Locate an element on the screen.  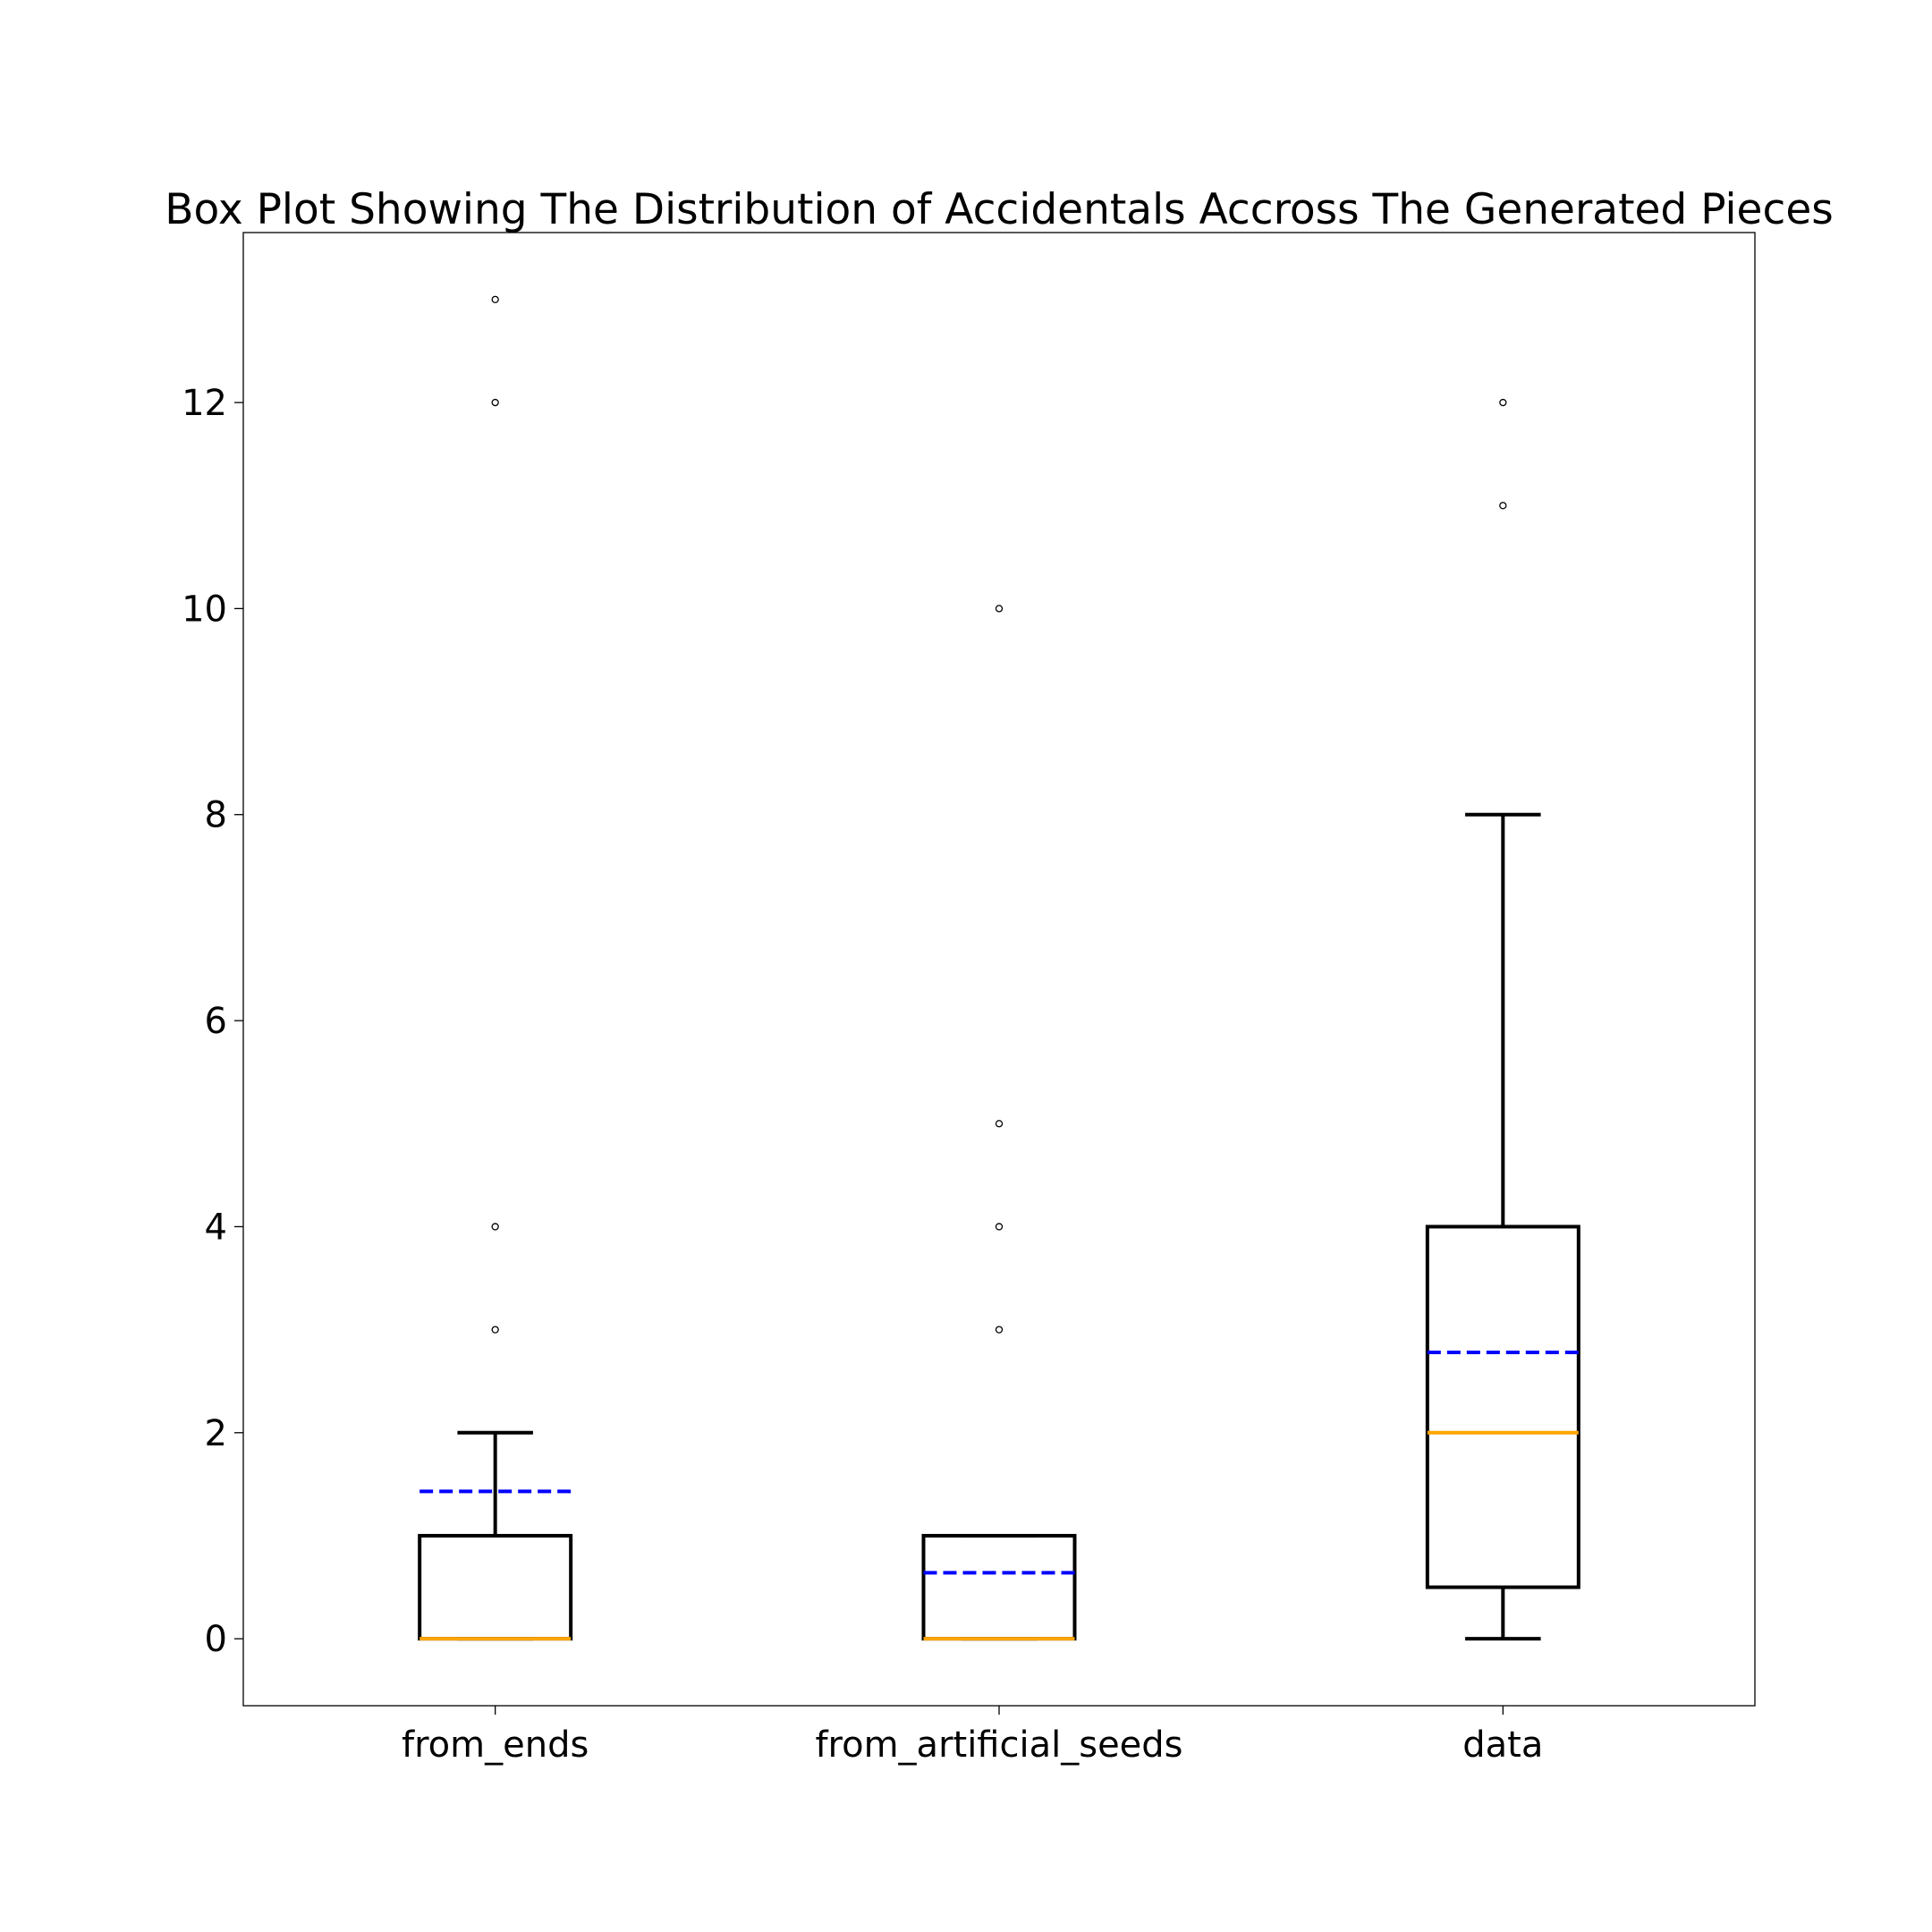
x-tick-label: from_ends is located at coordinates (495, 1745).